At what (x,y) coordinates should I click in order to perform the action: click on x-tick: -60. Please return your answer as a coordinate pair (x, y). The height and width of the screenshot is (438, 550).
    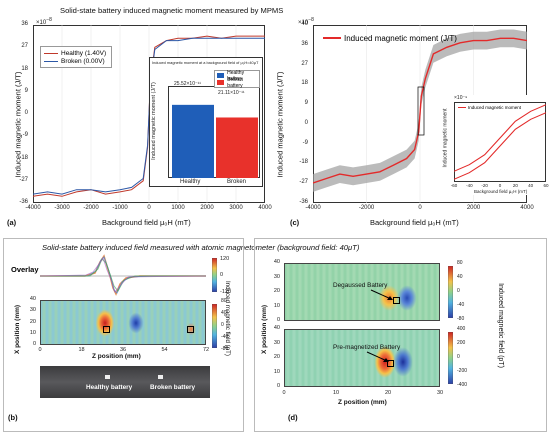
    Looking at the image, I should click on (454, 185).